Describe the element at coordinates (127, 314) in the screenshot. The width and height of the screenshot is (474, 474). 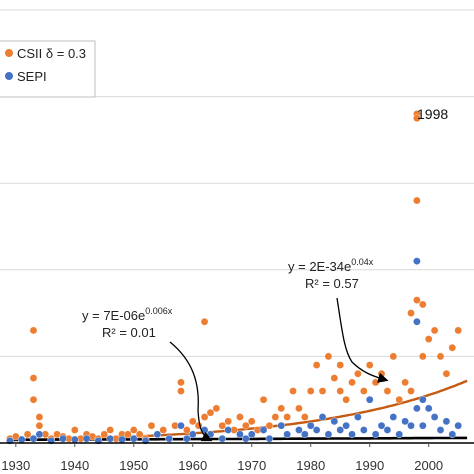
I see `trend-equation-sepi: y = 7E-06e0.006x` at that location.